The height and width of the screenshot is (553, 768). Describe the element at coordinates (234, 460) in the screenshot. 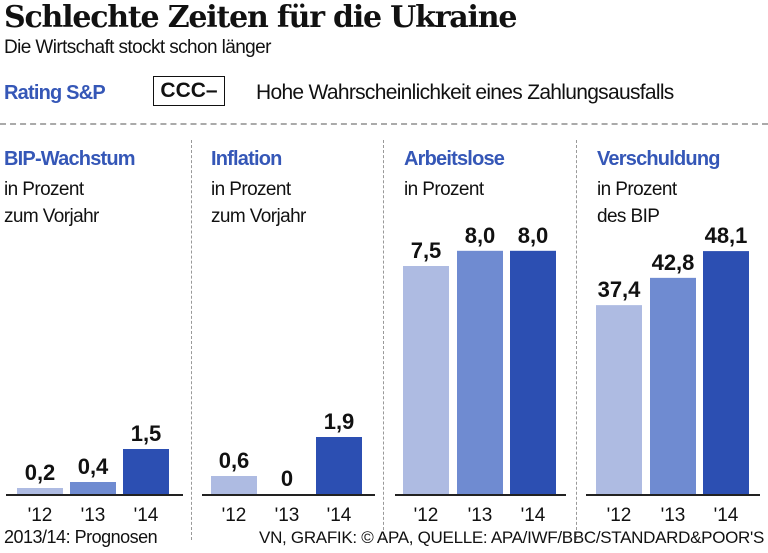

I see `data-label: 0,6` at that location.